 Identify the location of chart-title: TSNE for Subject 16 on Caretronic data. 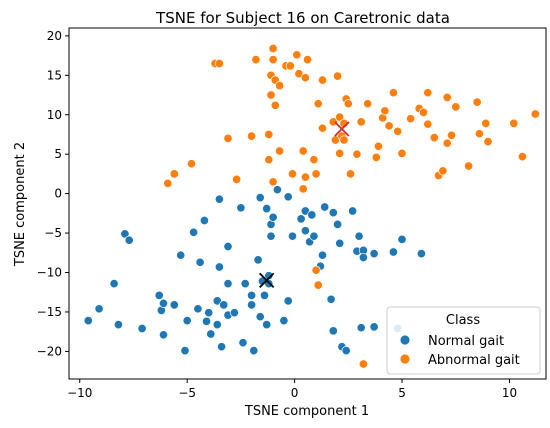
(302, 18).